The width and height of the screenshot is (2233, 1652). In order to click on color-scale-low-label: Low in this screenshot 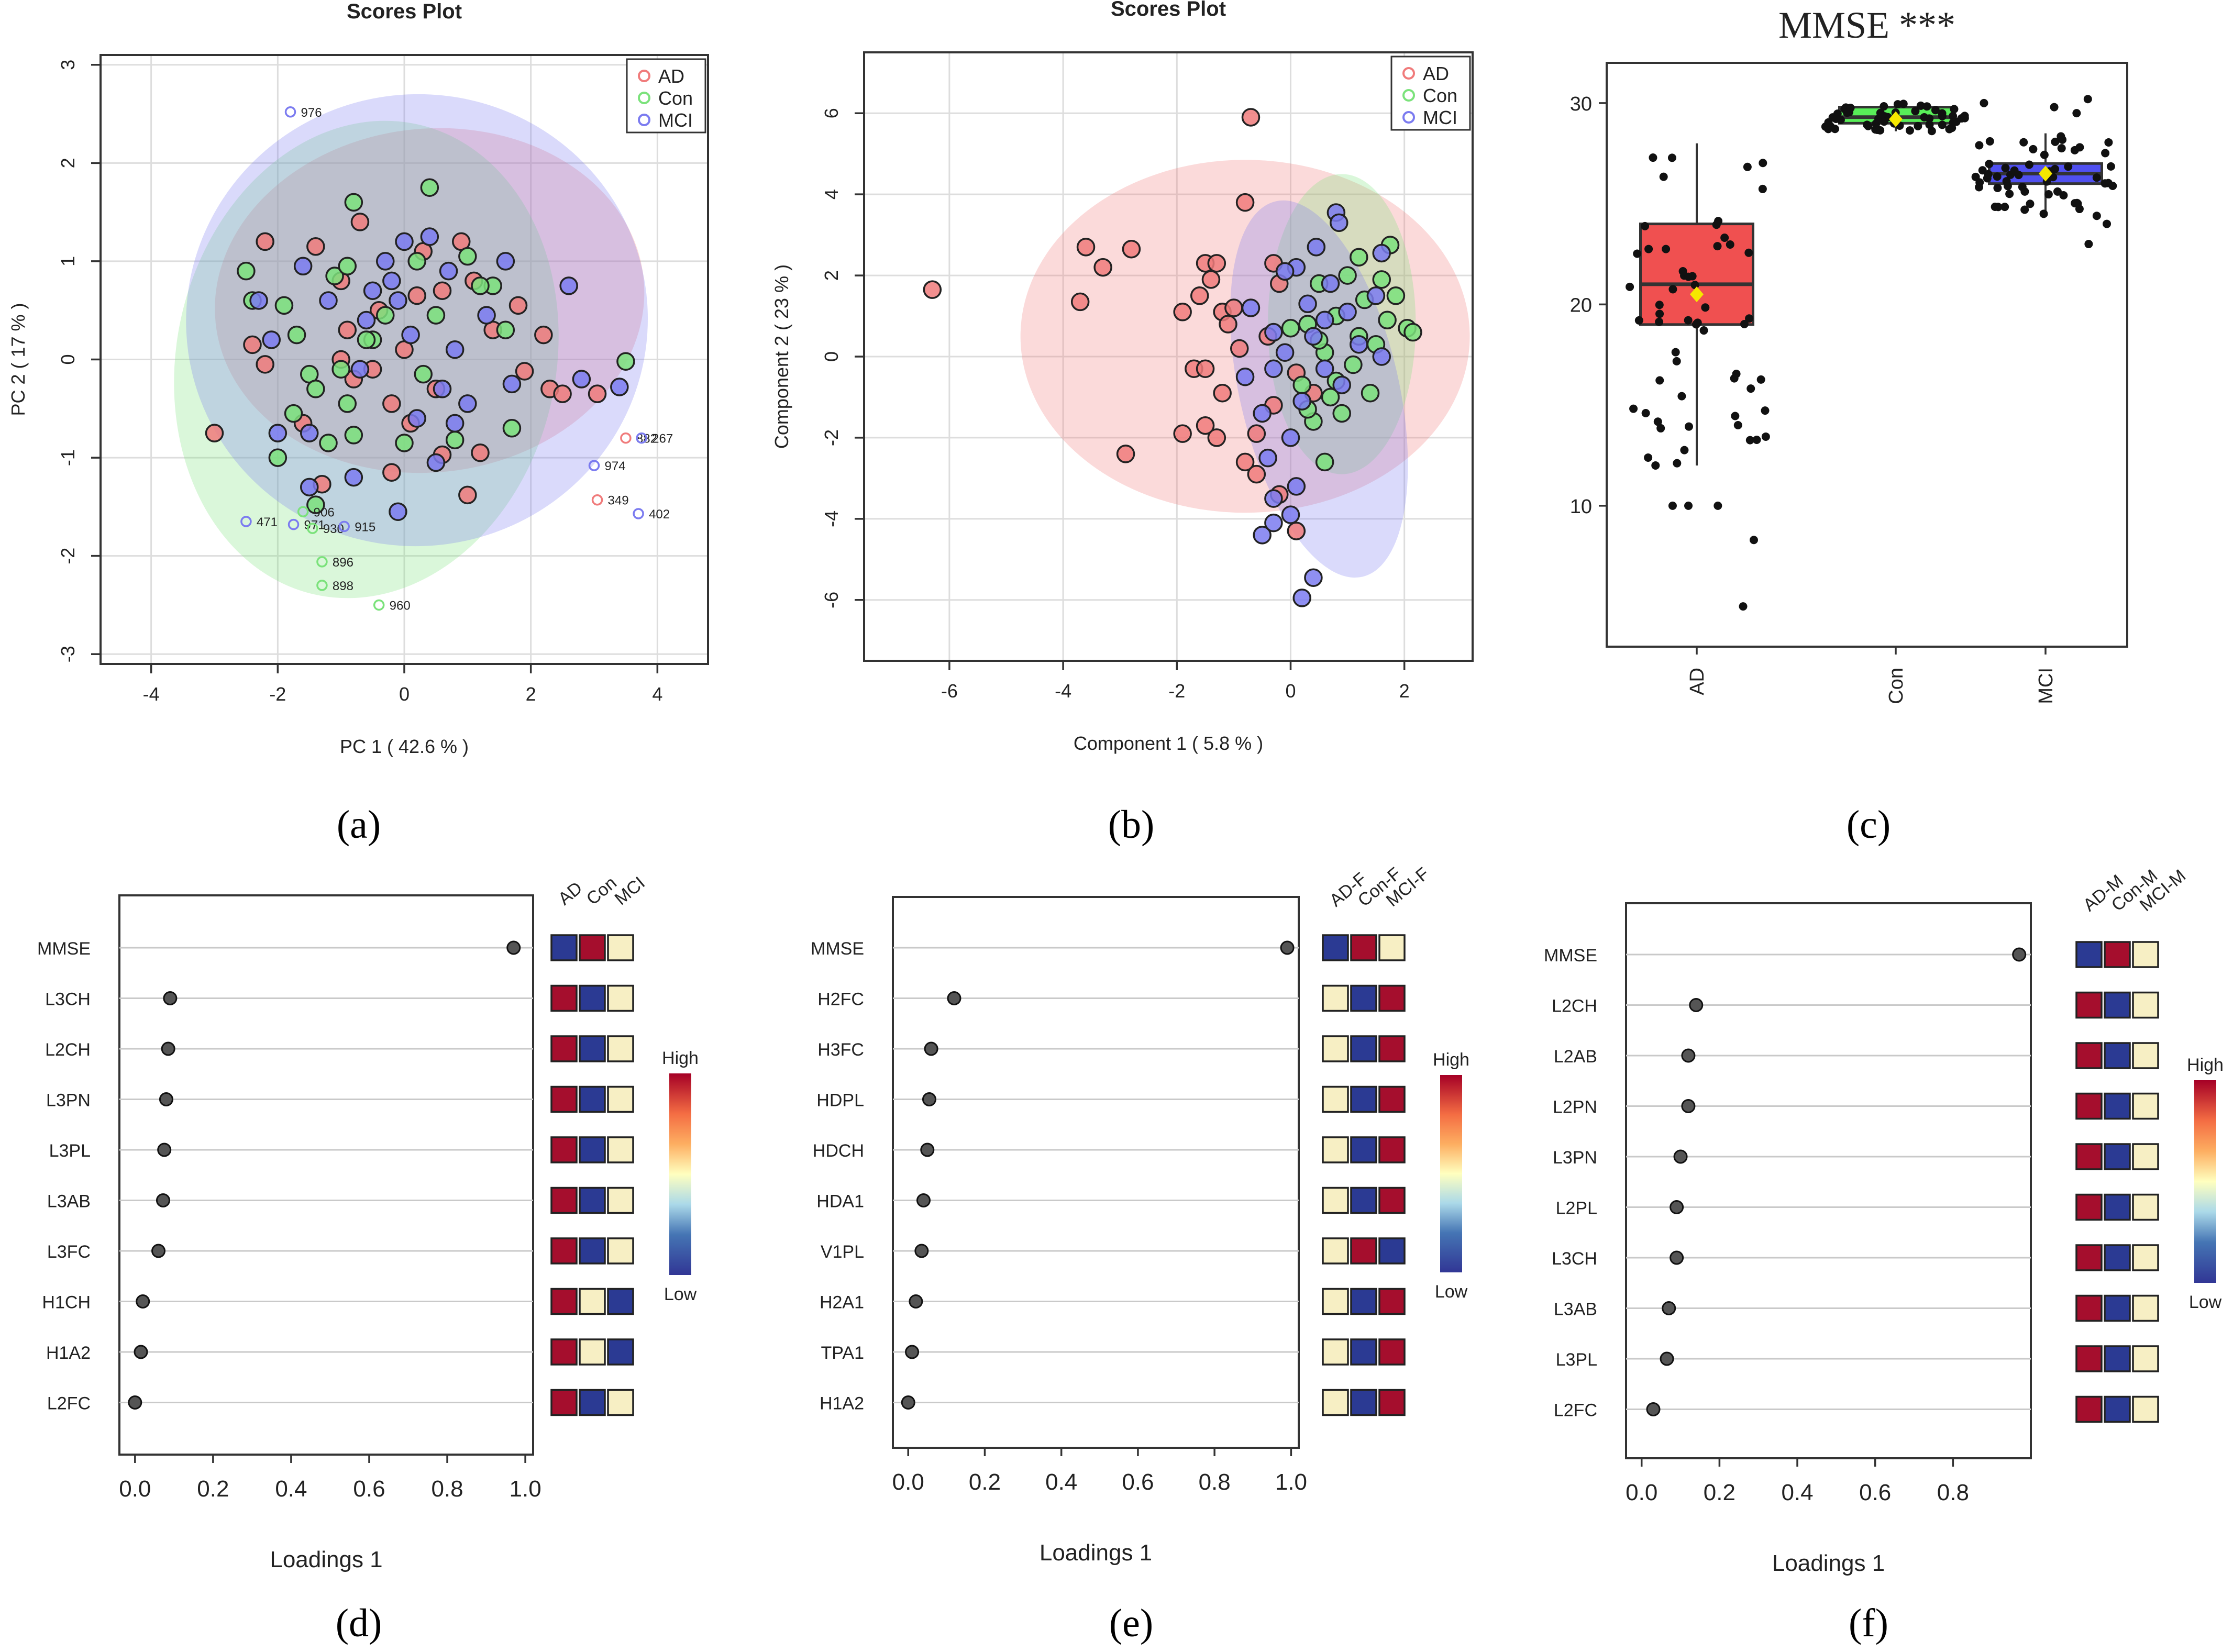, I will do `click(1451, 1292)`.